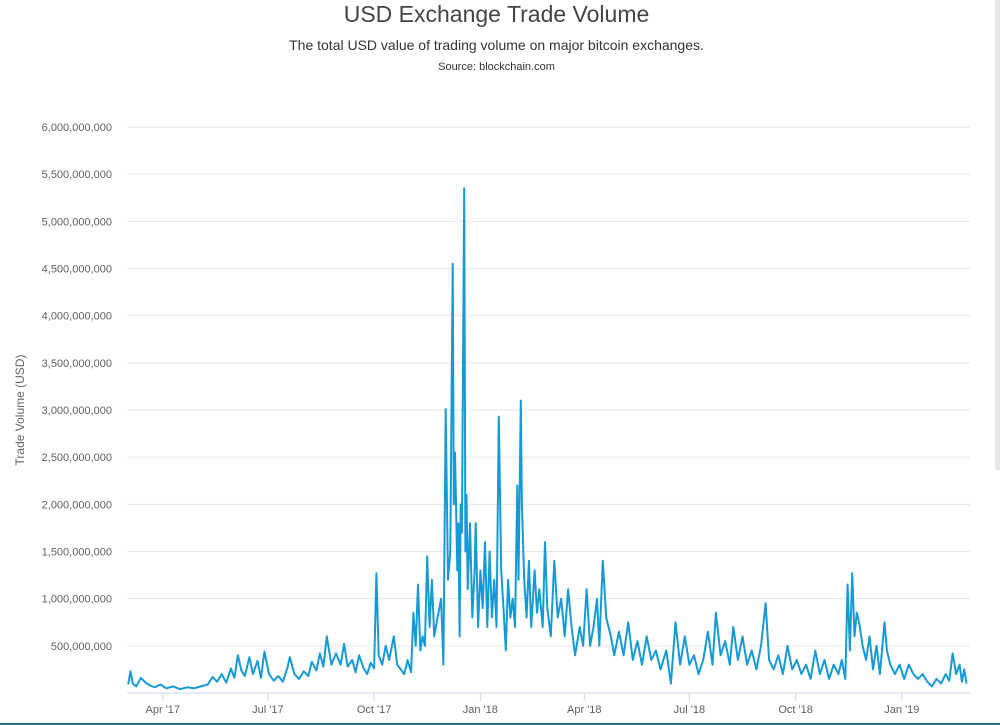  I want to click on y-tick-label: 3,000,000,000, so click(77, 411).